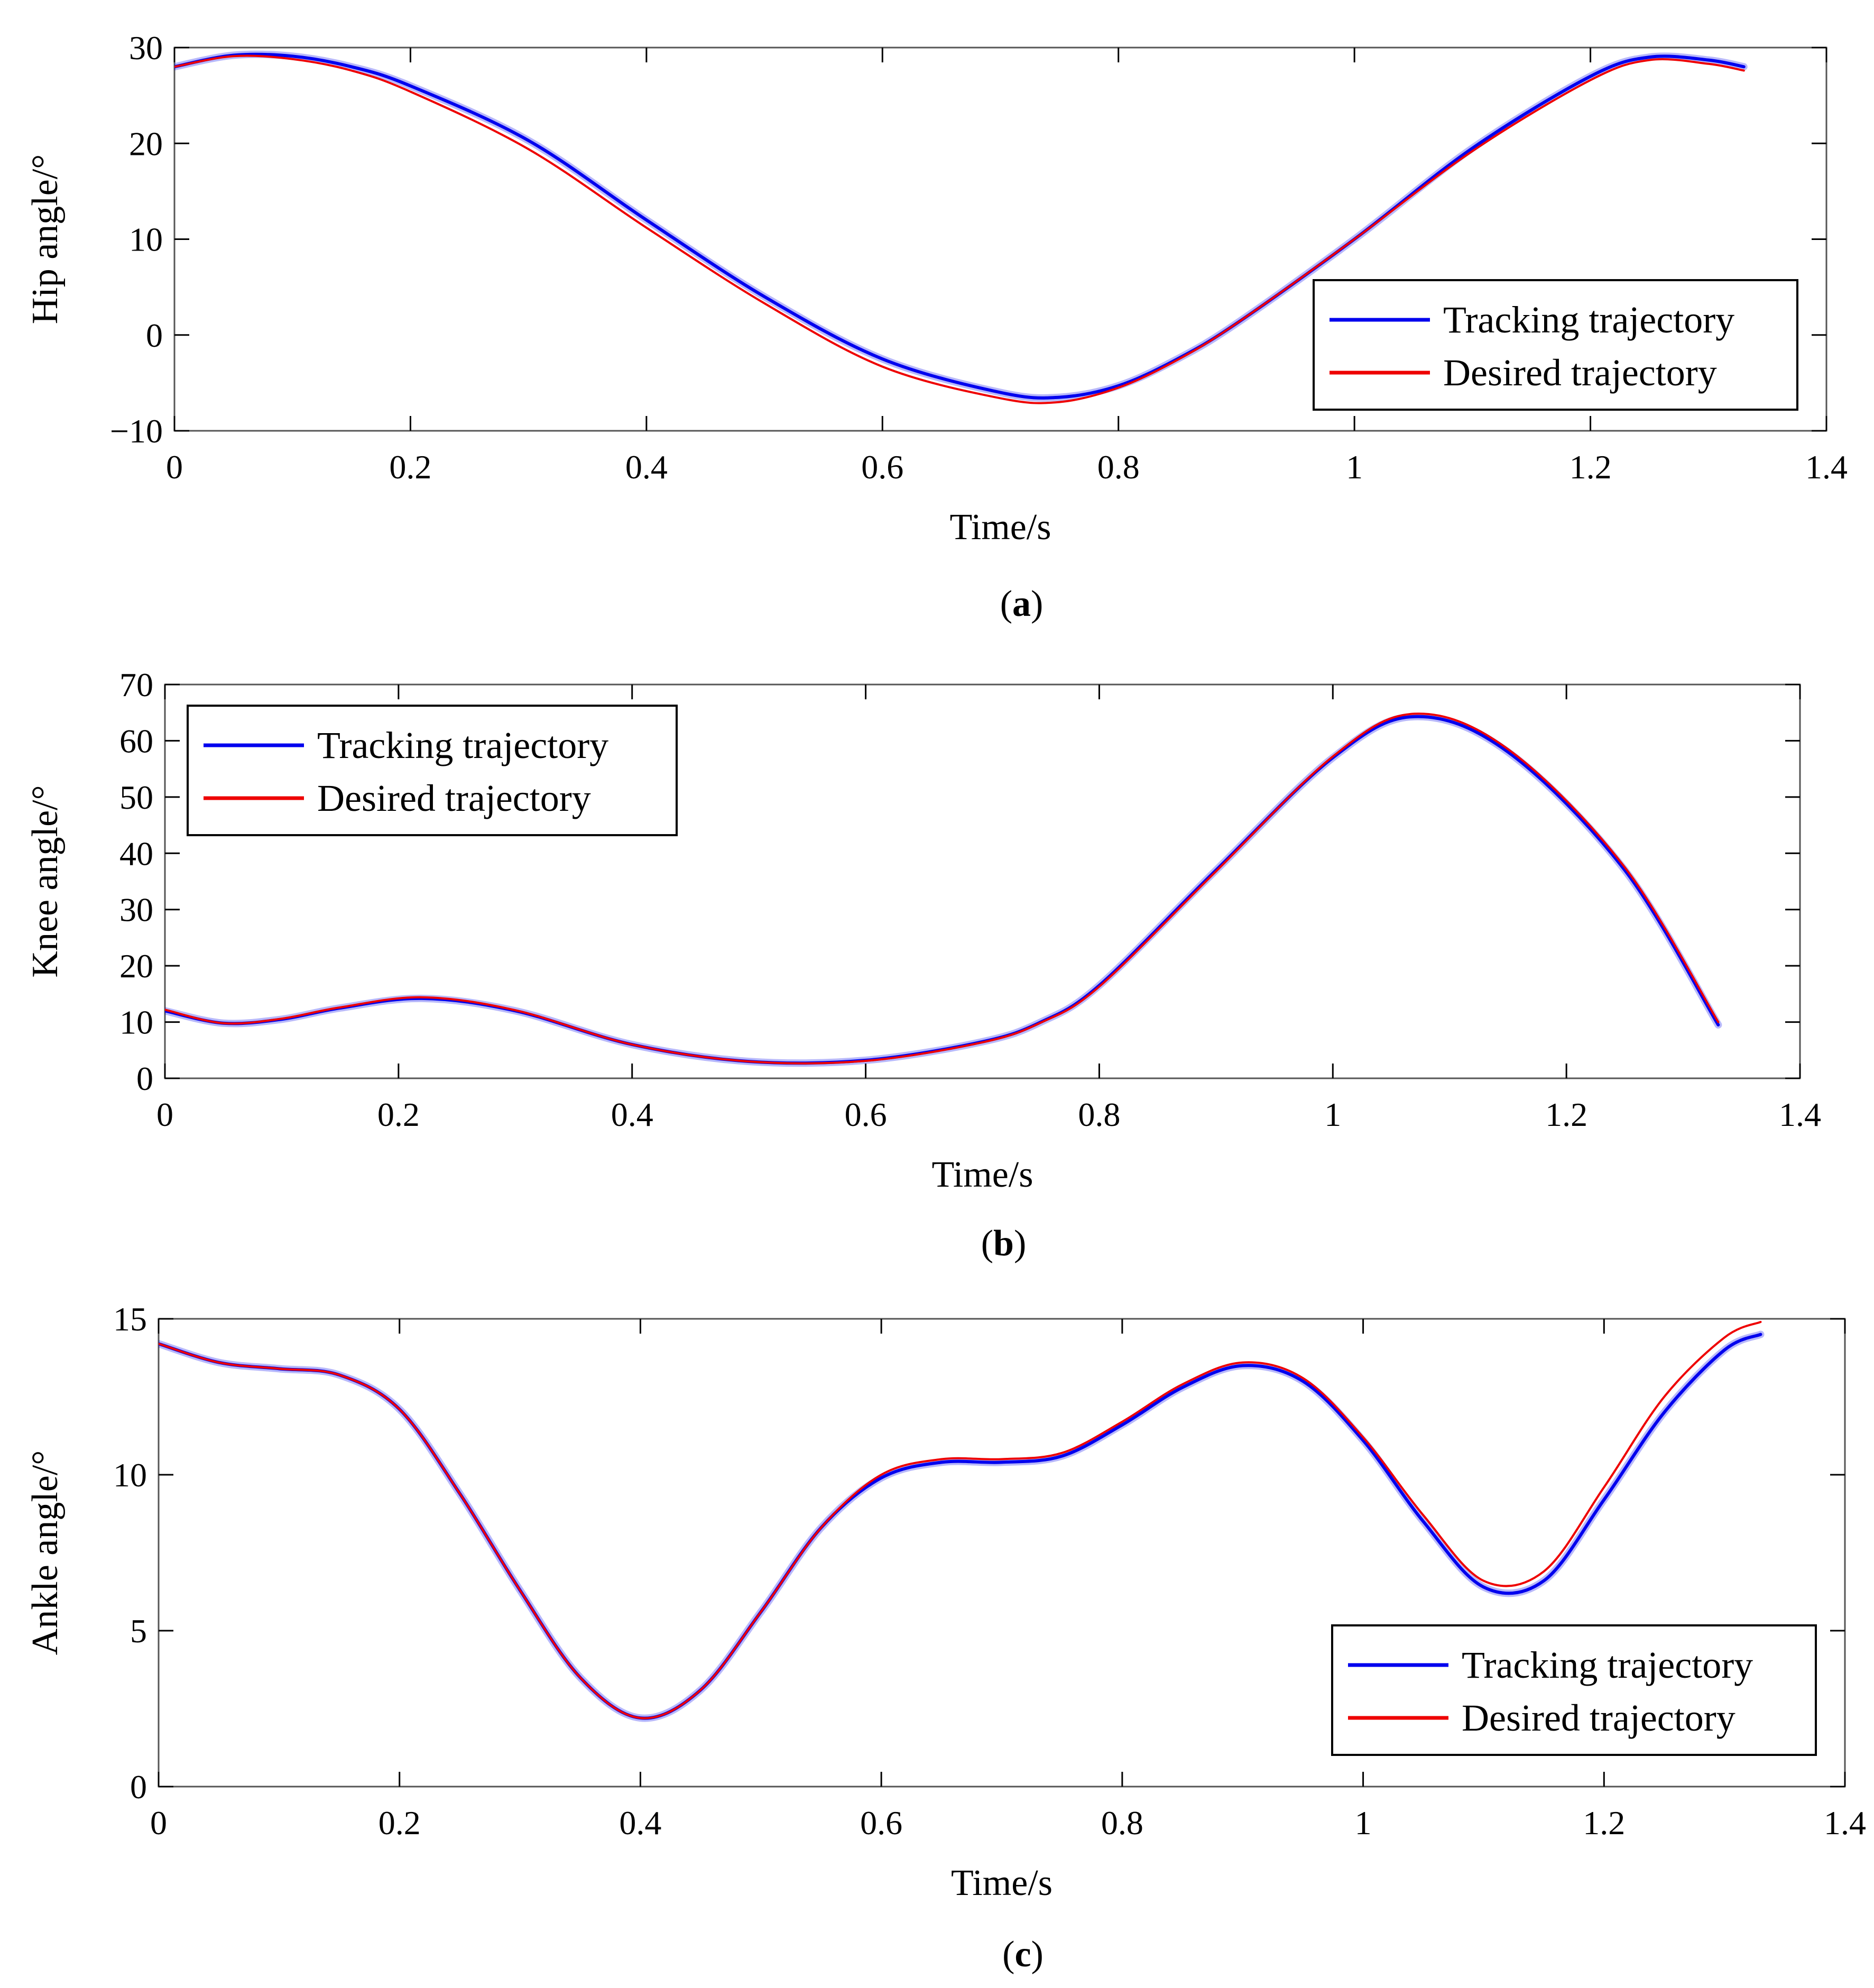  I want to click on y-tick-label: 70, so click(136, 685).